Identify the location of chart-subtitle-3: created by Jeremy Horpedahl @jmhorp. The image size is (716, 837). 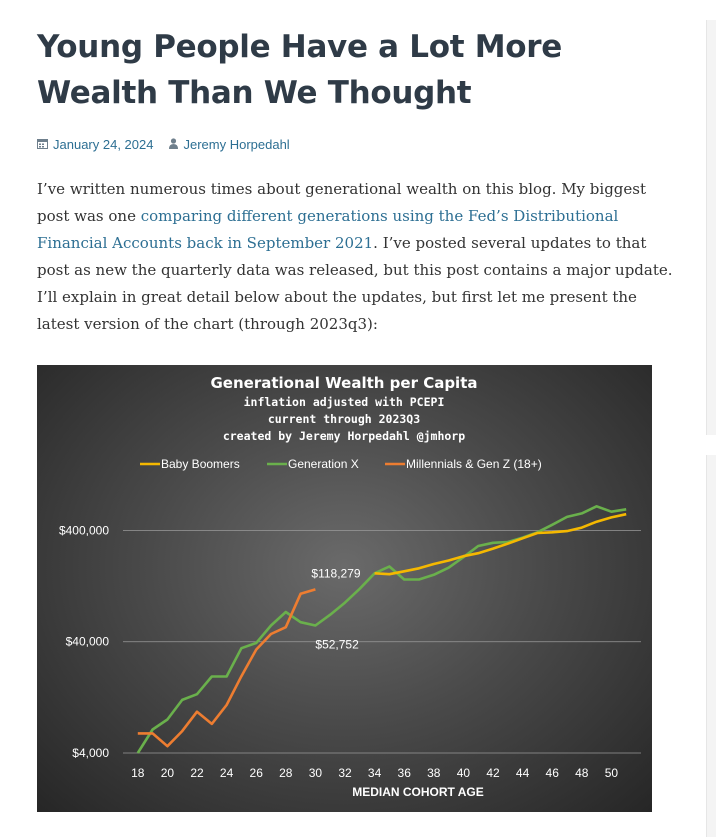
(344, 436).